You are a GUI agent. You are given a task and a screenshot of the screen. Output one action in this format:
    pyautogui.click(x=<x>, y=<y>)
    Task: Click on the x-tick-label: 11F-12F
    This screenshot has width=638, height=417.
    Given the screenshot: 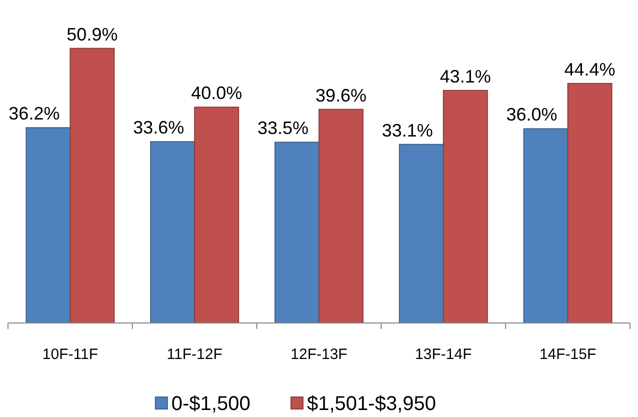 What is the action you would take?
    pyautogui.click(x=194, y=354)
    